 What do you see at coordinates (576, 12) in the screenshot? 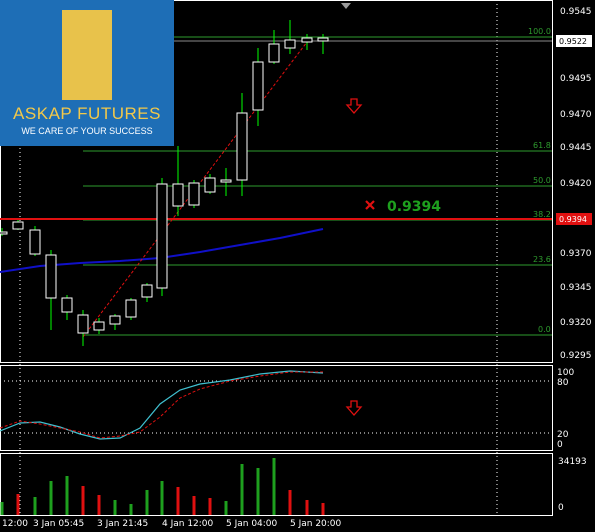
I see `price-label: 0.9545` at bounding box center [576, 12].